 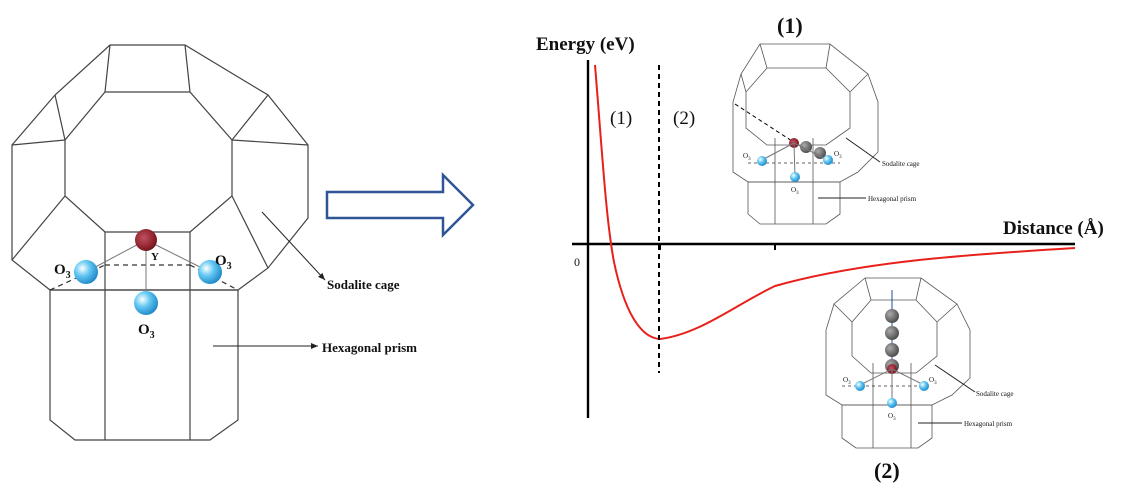 I want to click on sodalite-cage-label: Sodalite cage, so click(x=363, y=284).